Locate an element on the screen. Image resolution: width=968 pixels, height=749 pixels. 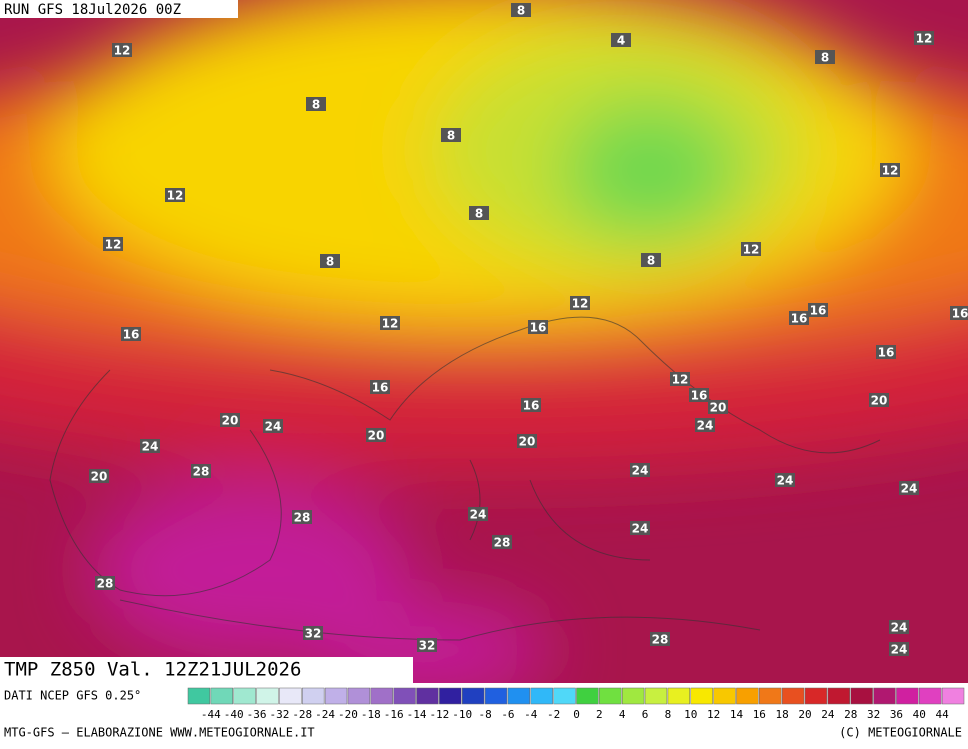
scale-tick-label: -24 is located at coordinates (325, 714).